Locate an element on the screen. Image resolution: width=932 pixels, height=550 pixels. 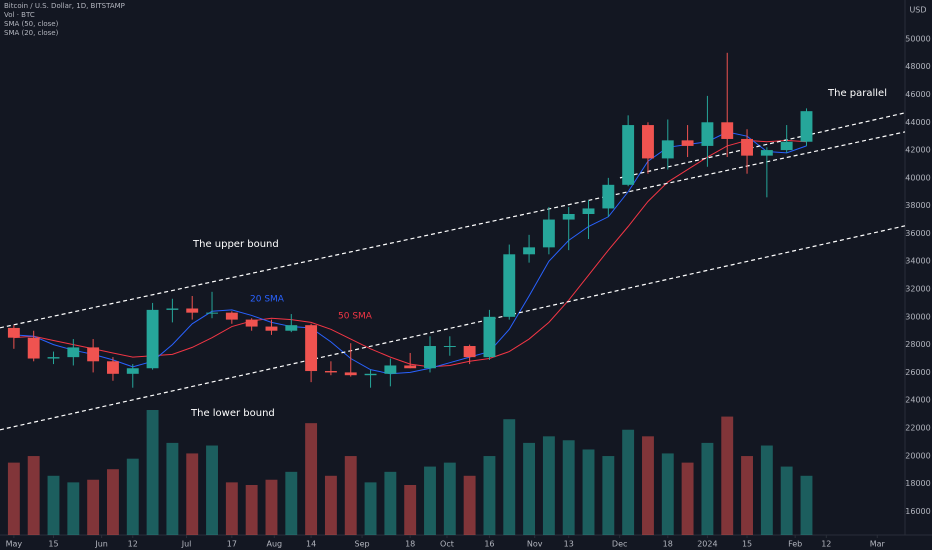
y-tick-label: 22000 is located at coordinates (917, 428).